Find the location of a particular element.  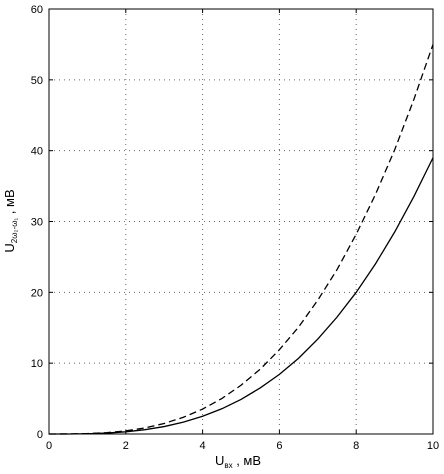

y-axis-label: U2ω₂-ω₁ , мВ is located at coordinates (10, 220).